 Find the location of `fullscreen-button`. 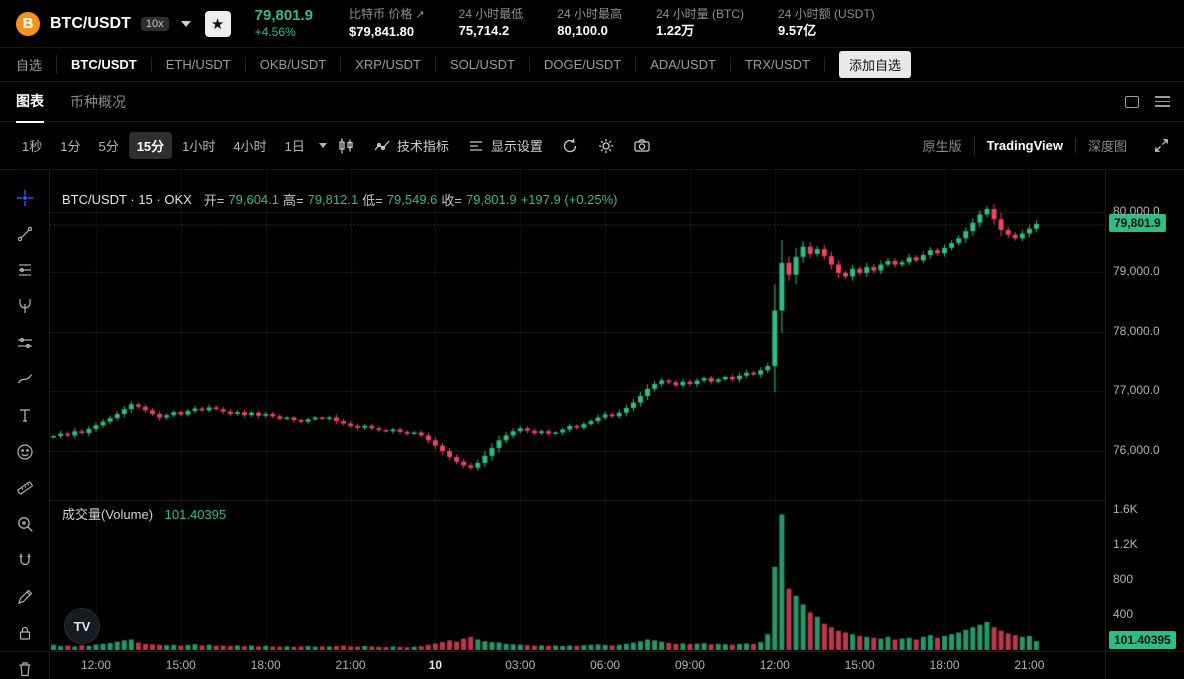

fullscreen-button is located at coordinates (1161, 145).